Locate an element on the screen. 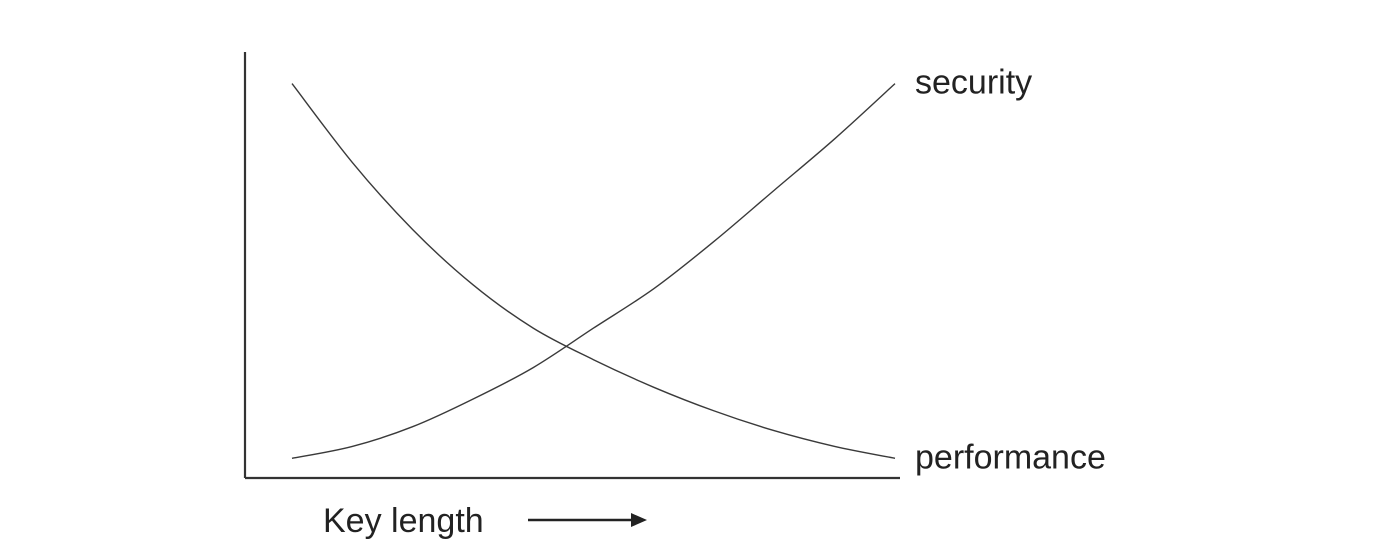  x-axis-label: Key length is located at coordinates (403, 521).